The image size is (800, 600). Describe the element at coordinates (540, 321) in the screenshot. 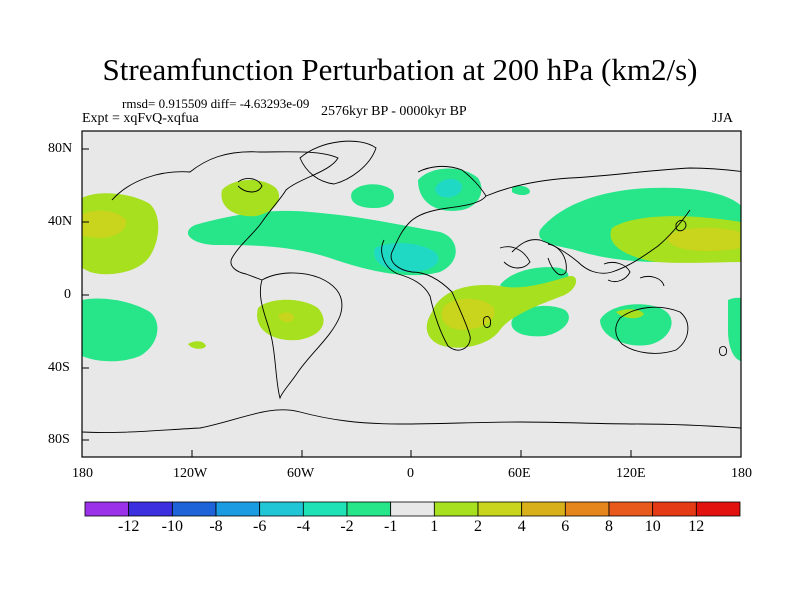

I see `contour-south-indian-cell` at that location.